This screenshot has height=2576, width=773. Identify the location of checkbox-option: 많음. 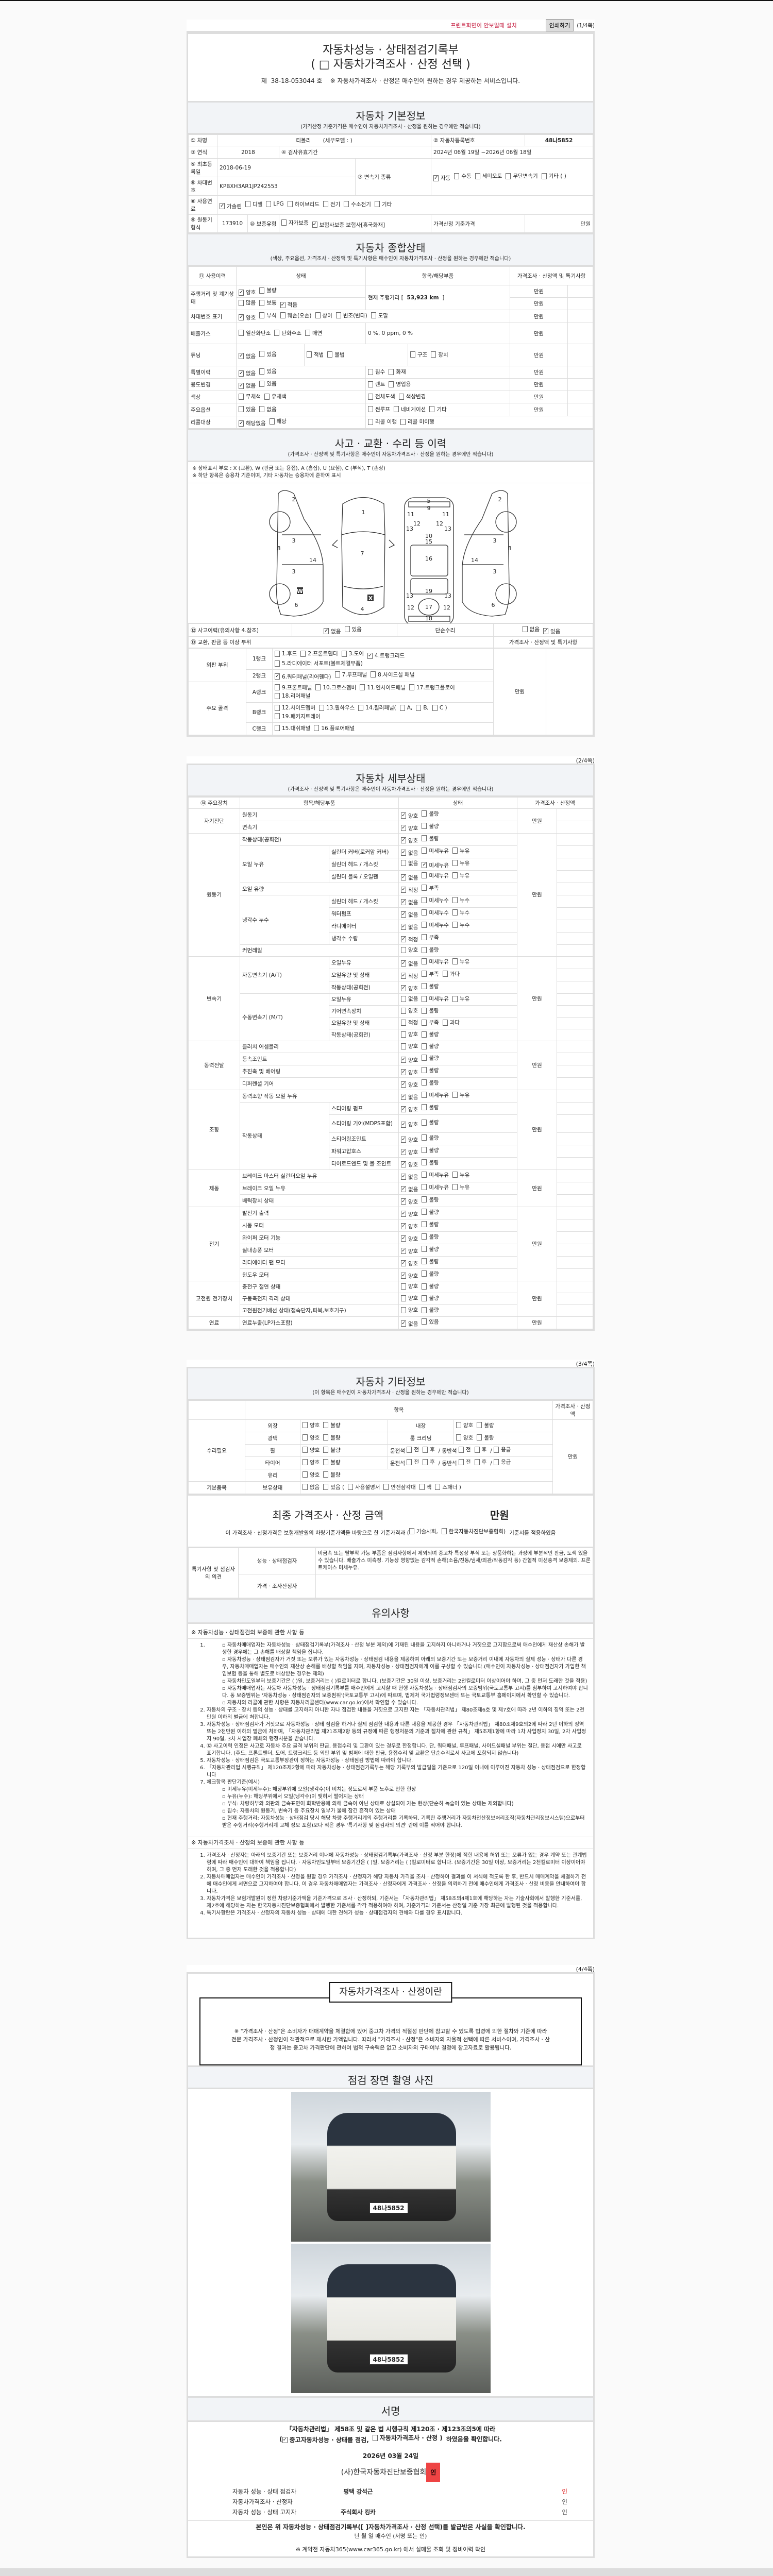
(247, 303).